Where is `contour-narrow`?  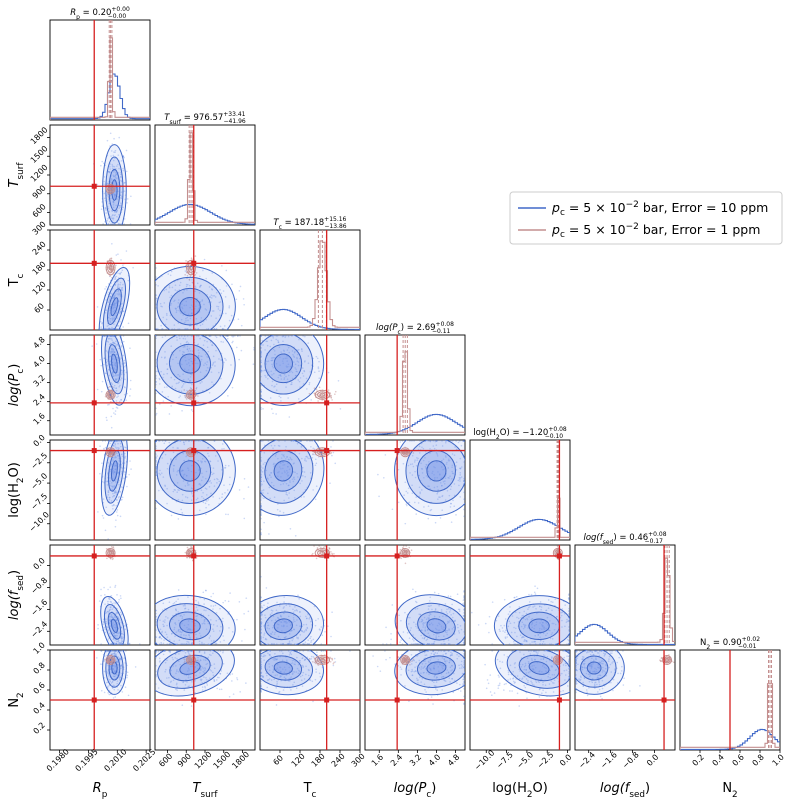 contour-narrow is located at coordinates (322, 552).